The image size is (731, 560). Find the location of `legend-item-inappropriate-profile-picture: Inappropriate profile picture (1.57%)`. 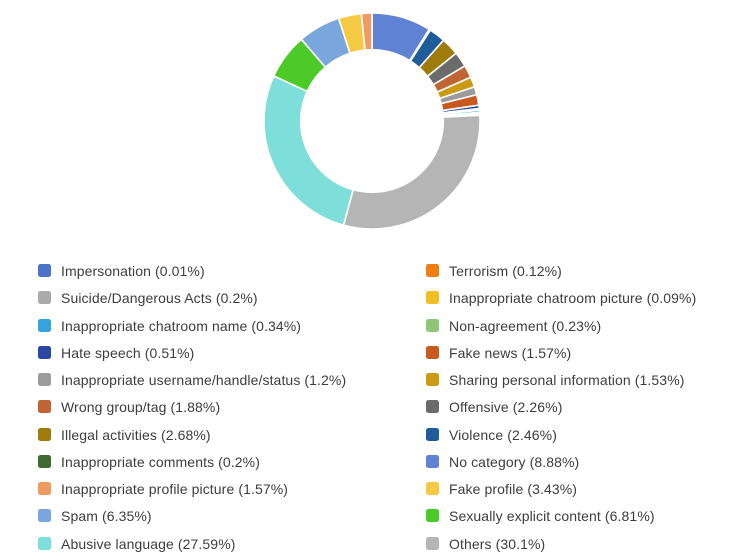

legend-item-inappropriate-profile-picture: Inappropriate profile picture (1.57%) is located at coordinates (232, 488).